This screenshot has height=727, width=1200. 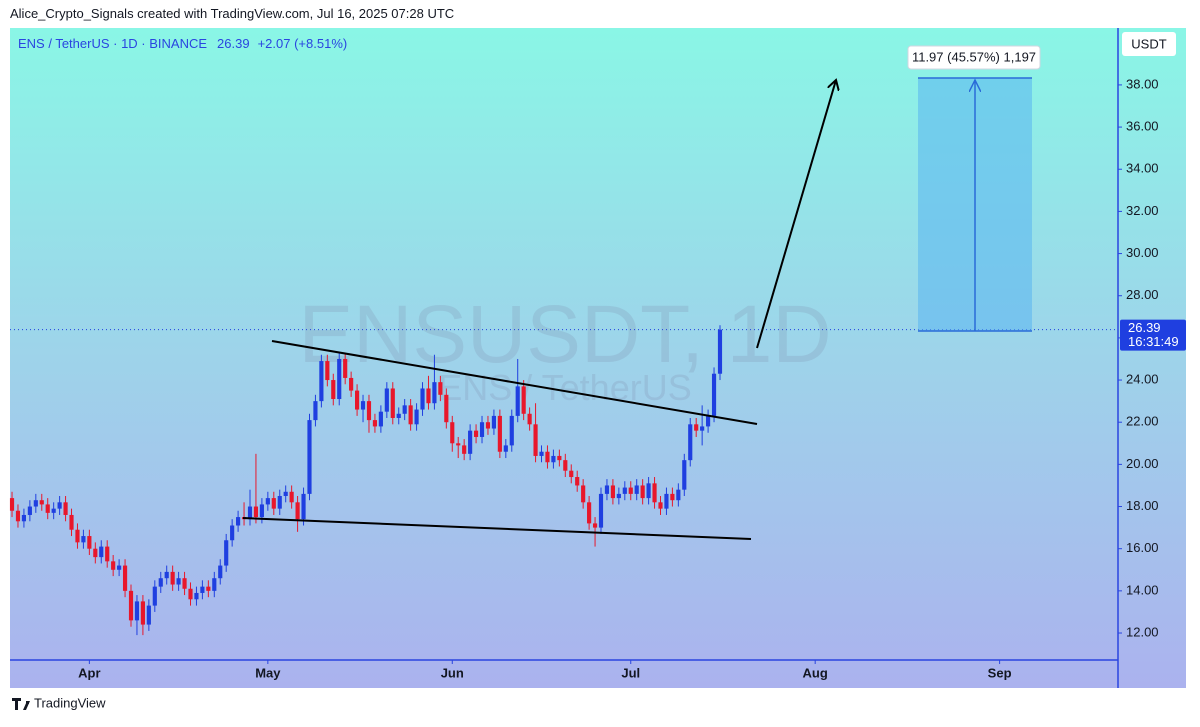 I want to click on footer, so click(x=600, y=706).